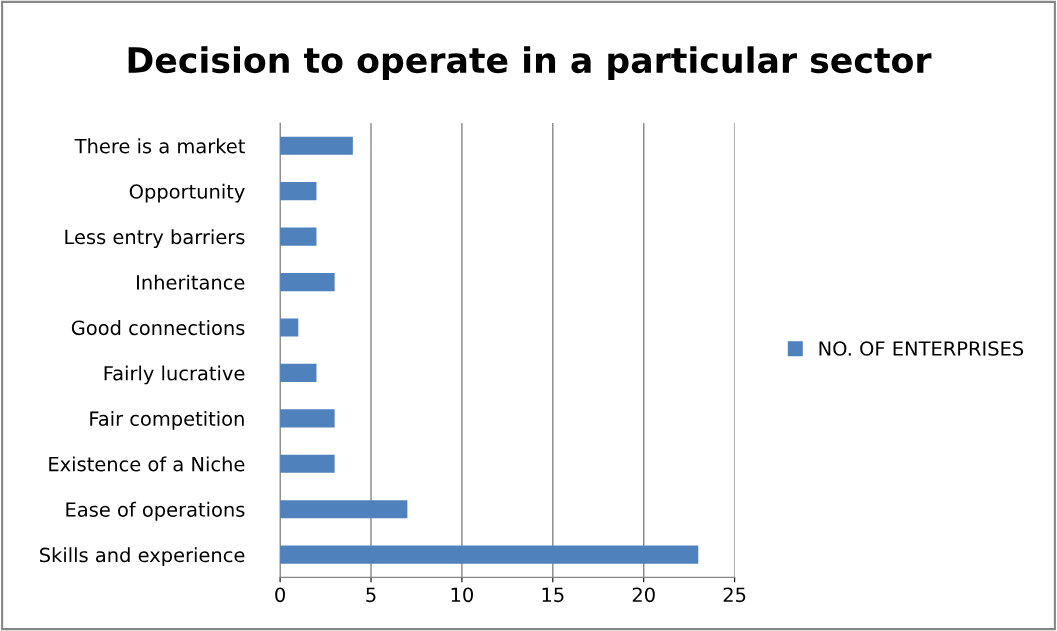 The width and height of the screenshot is (1057, 631). Describe the element at coordinates (371, 595) in the screenshot. I see `x-tick-label: 5` at that location.